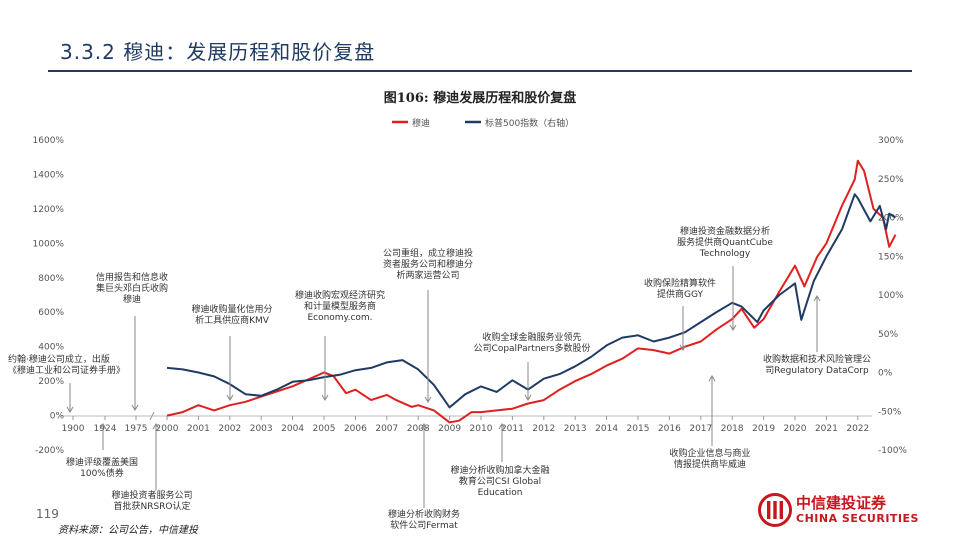 The width and height of the screenshot is (960, 540). I want to click on annotation-text: 集巨头邓白氏收购, so click(132, 288).